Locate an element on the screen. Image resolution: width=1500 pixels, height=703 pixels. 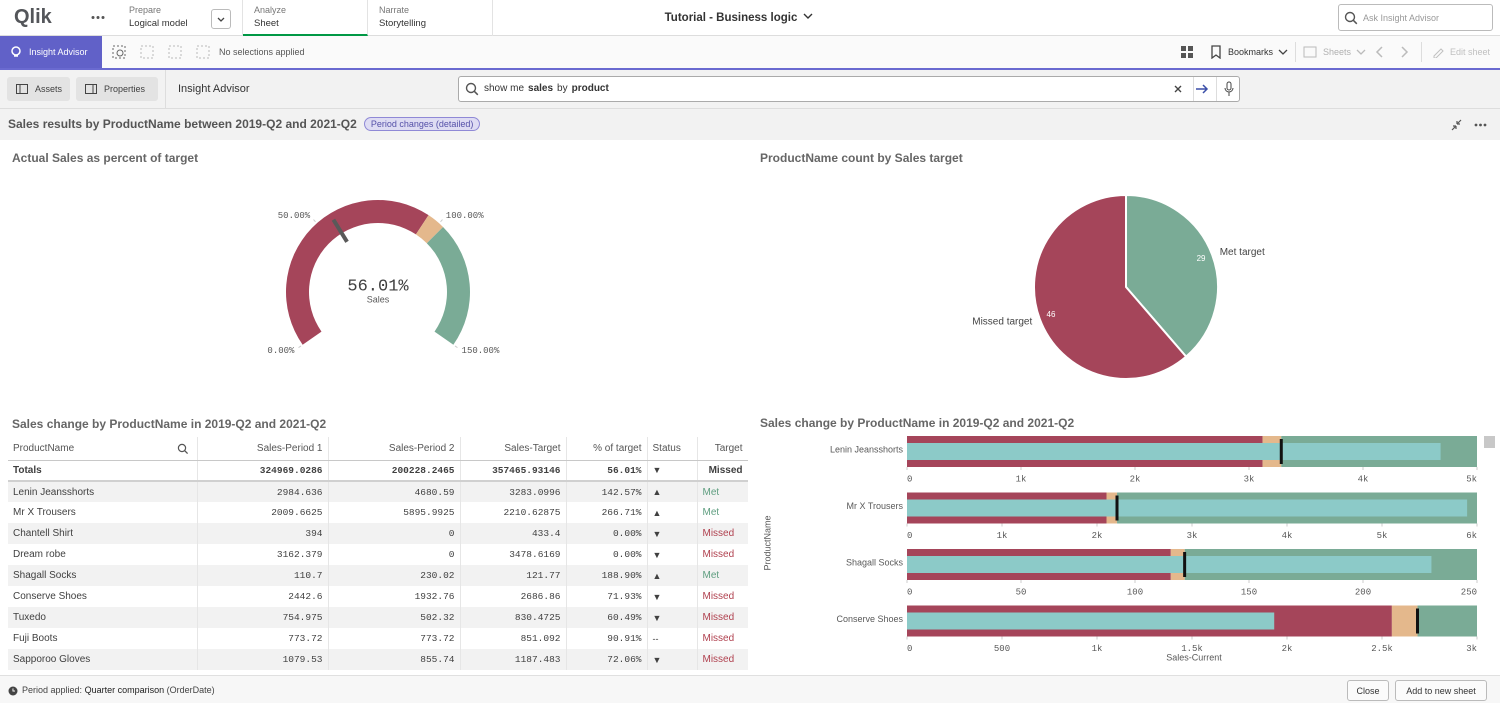
table-cell: 2210.62875 is located at coordinates (513, 512).